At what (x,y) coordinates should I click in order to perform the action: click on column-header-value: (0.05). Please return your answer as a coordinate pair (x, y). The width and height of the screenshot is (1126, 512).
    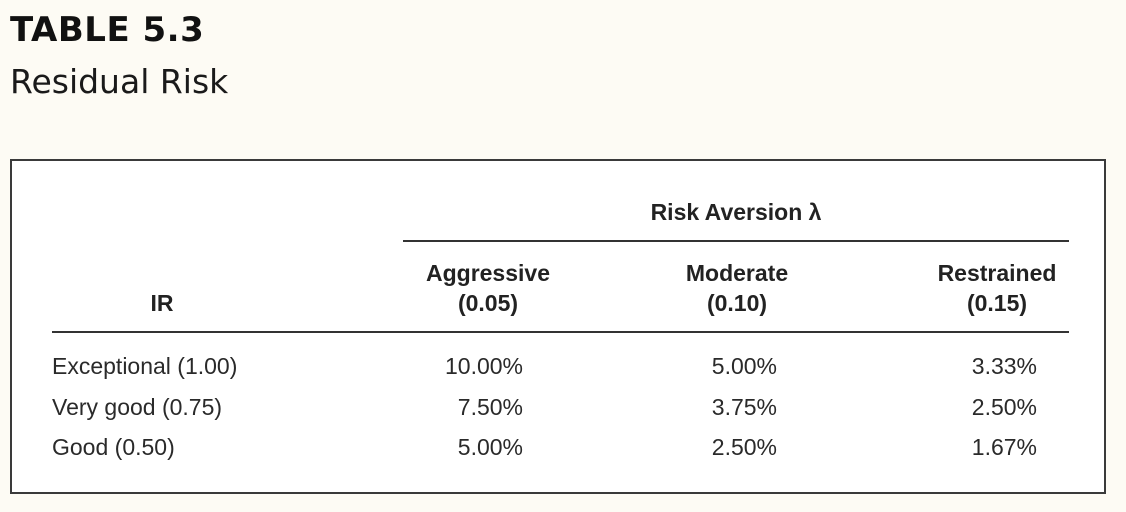
    Looking at the image, I should click on (488, 303).